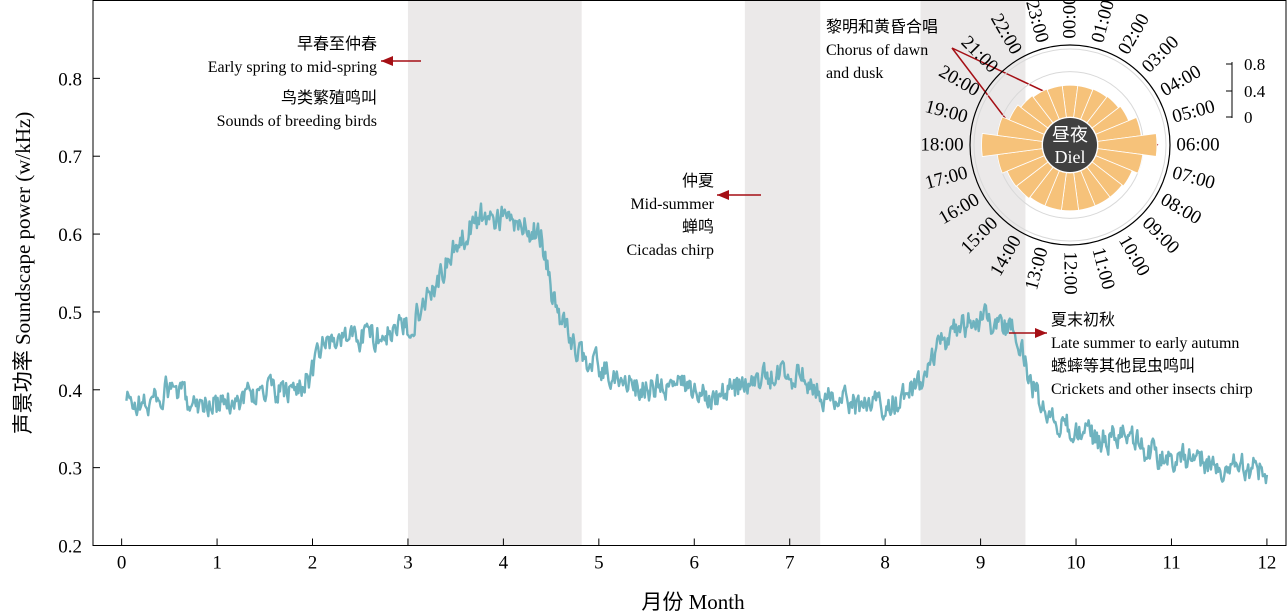 The image size is (1287, 615). What do you see at coordinates (328, 98) in the screenshot?
I see `annotation-spring-source-cn: 鸟类繁殖鸣叫` at bounding box center [328, 98].